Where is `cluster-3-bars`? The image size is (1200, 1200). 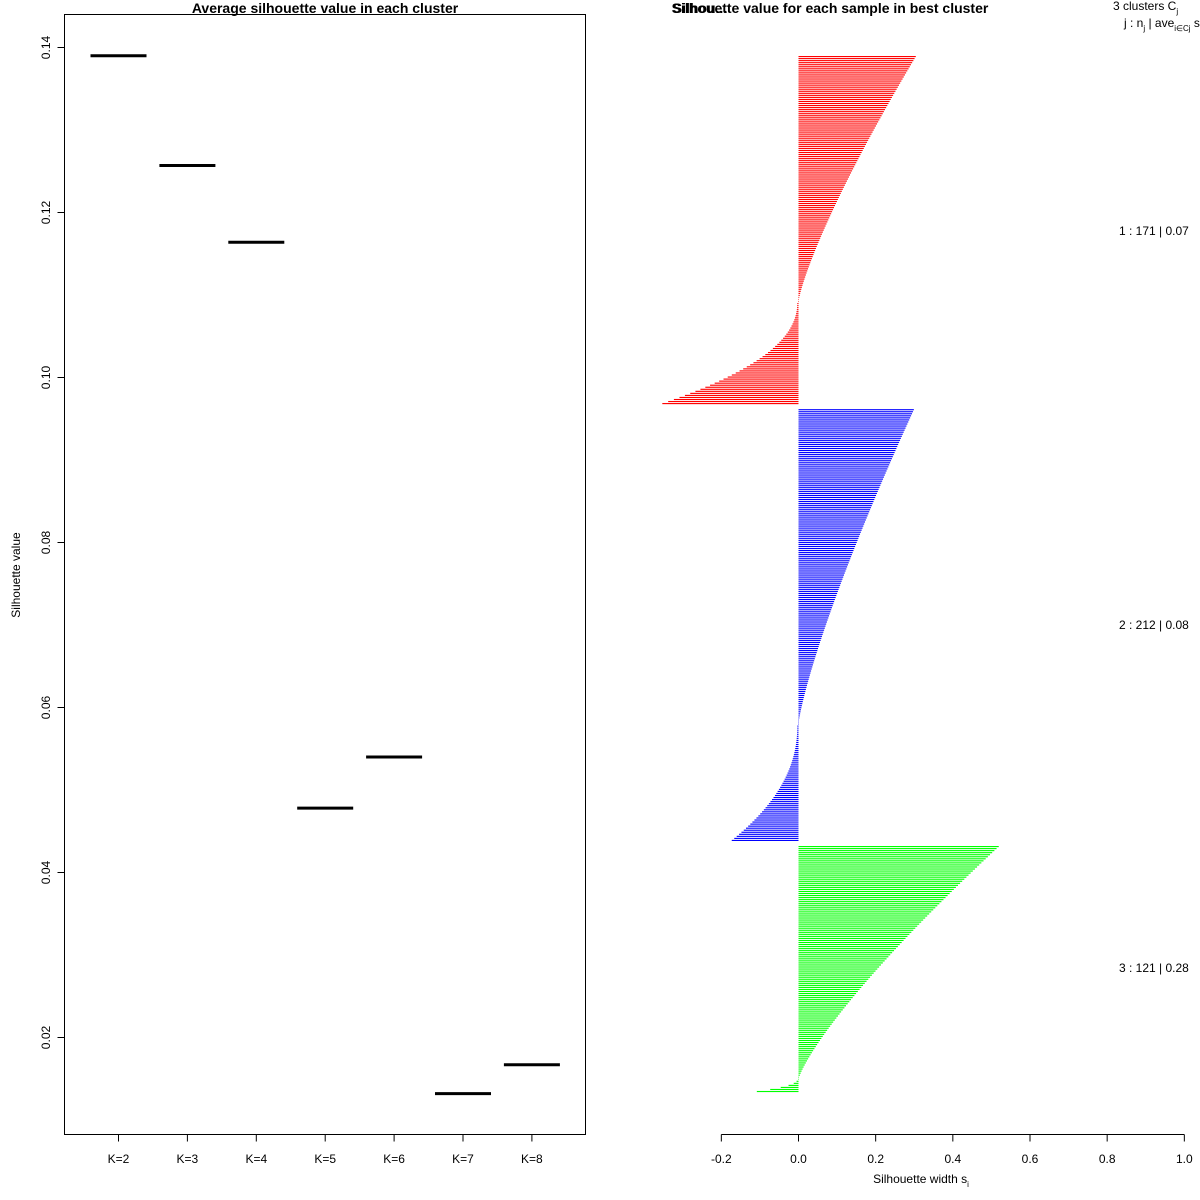 cluster-3-bars is located at coordinates (877, 969).